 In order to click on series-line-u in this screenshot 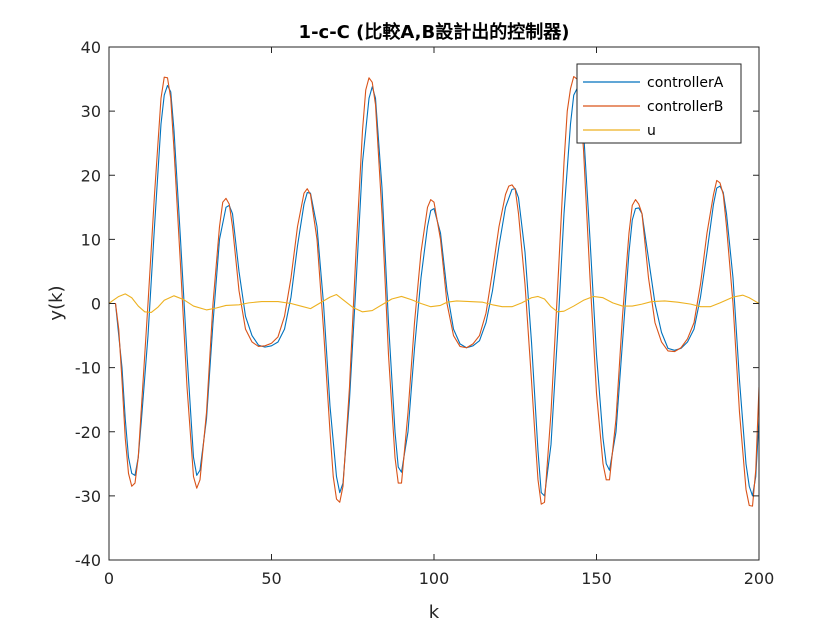, I will do `click(434, 303)`.